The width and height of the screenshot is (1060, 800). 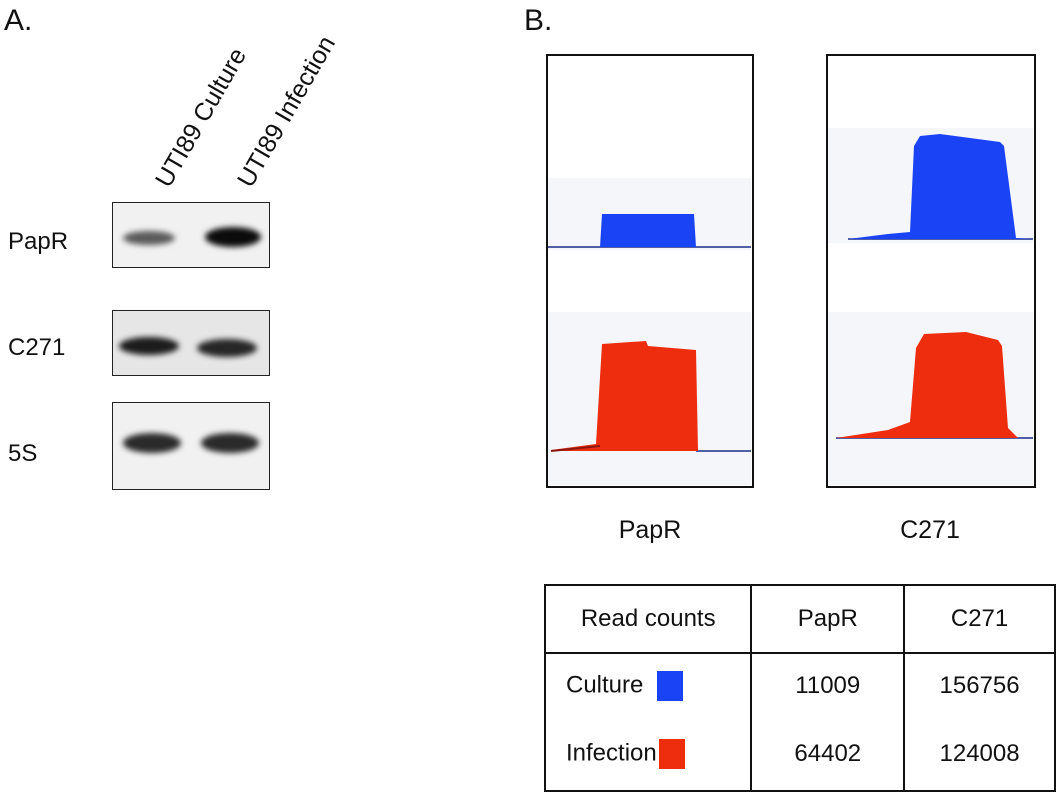 What do you see at coordinates (191, 343) in the screenshot?
I see `blot-c271` at bounding box center [191, 343].